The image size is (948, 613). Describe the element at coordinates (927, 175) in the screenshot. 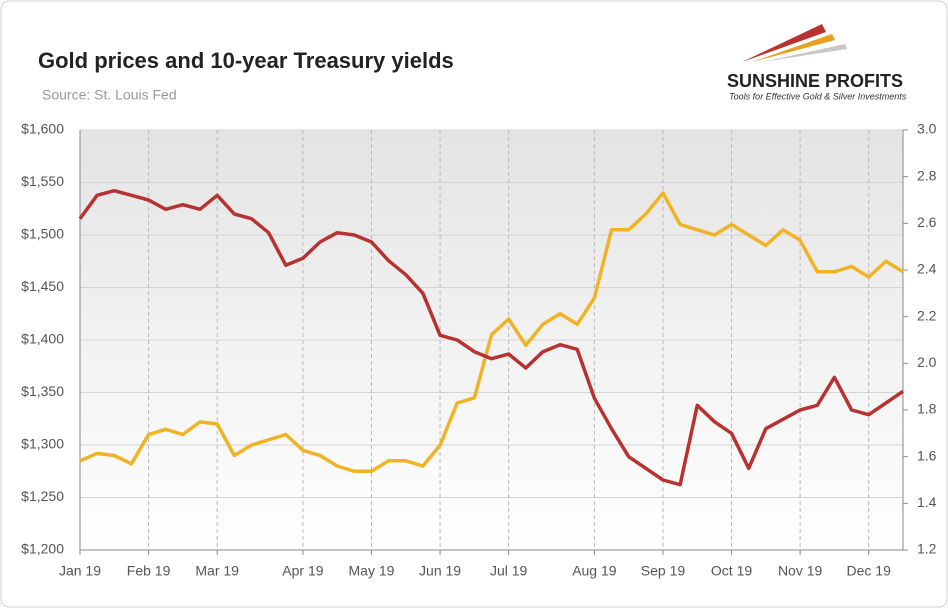

I see `y2-tick-label: 2.8` at that location.